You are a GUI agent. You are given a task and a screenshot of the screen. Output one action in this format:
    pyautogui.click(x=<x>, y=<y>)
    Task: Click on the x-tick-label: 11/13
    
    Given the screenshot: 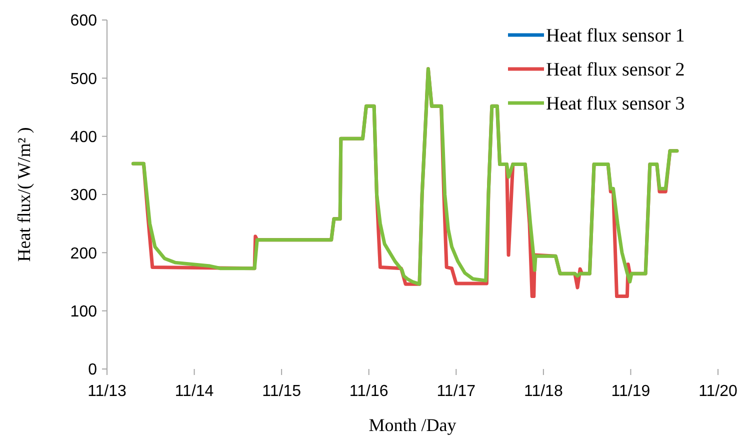 What is the action you would take?
    pyautogui.click(x=107, y=391)
    